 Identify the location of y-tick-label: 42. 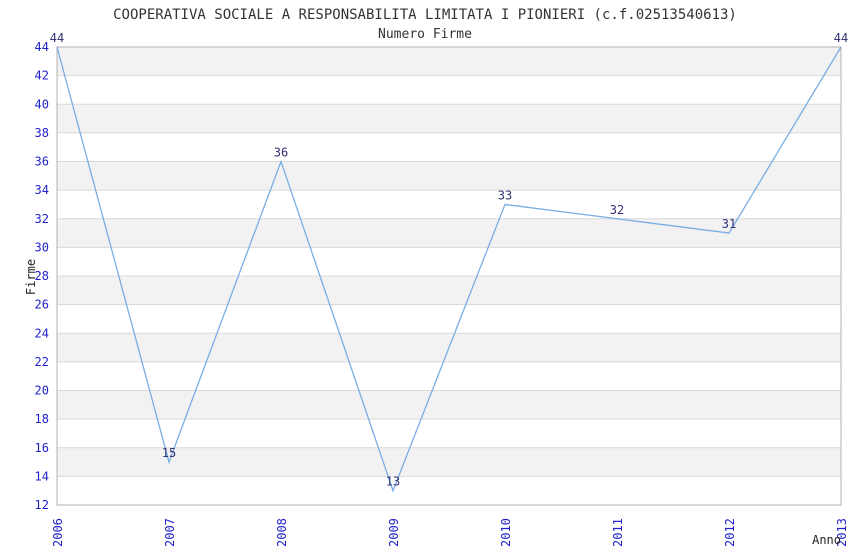
(42, 76).